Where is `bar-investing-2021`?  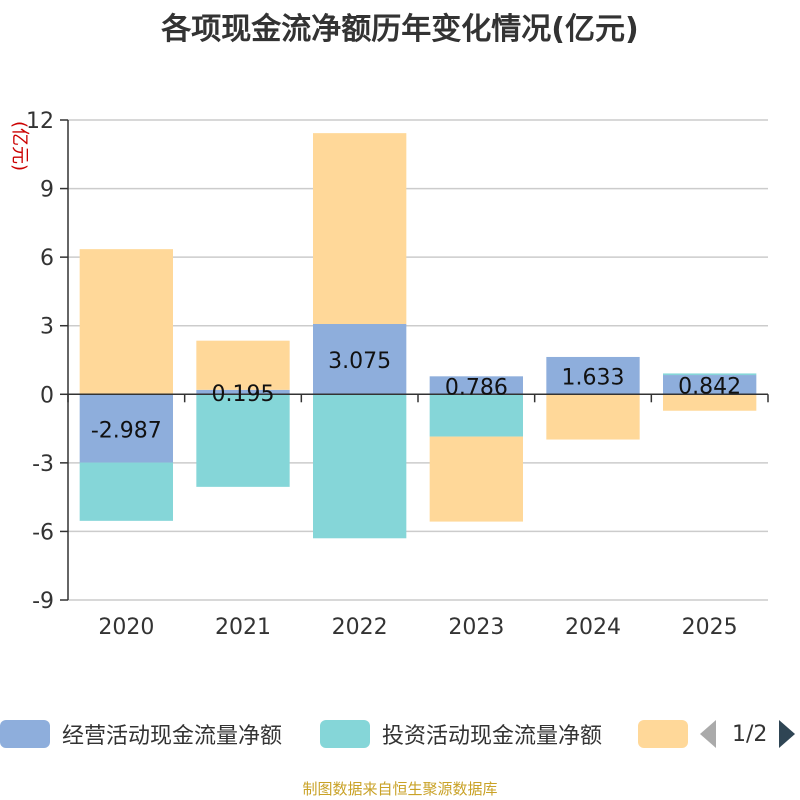 bar-investing-2021 is located at coordinates (243, 440).